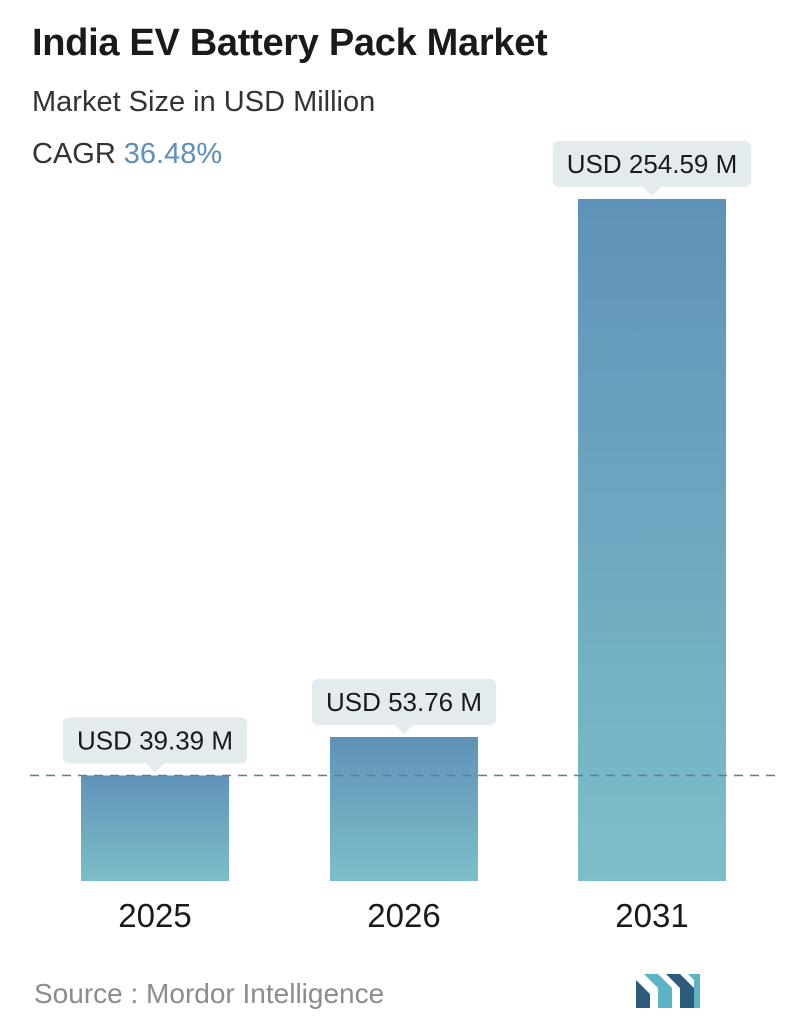 This screenshot has width=796, height=1034. I want to click on cagr-row: CAGR 36.48%, so click(127, 154).